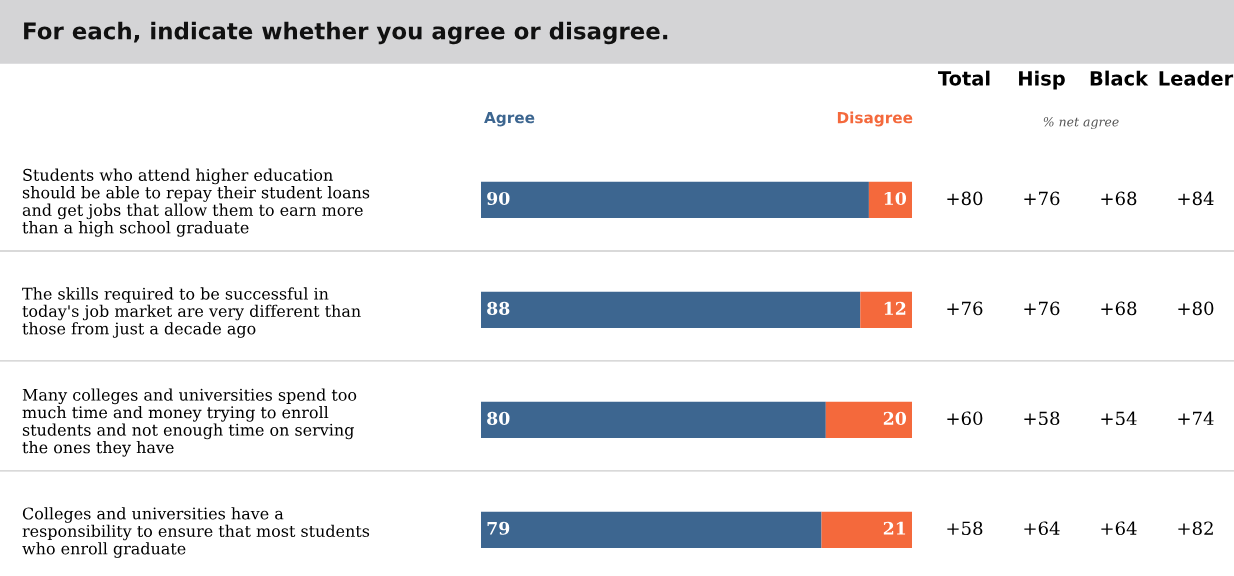  I want to click on data-label: 20, so click(895, 418).